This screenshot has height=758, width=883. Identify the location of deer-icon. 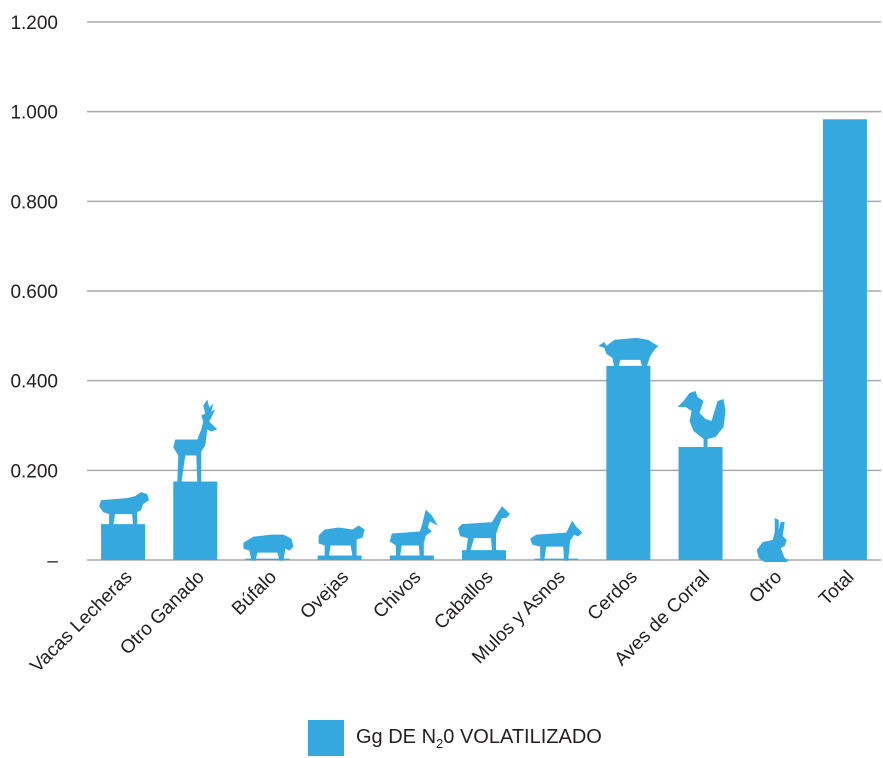
(195, 441).